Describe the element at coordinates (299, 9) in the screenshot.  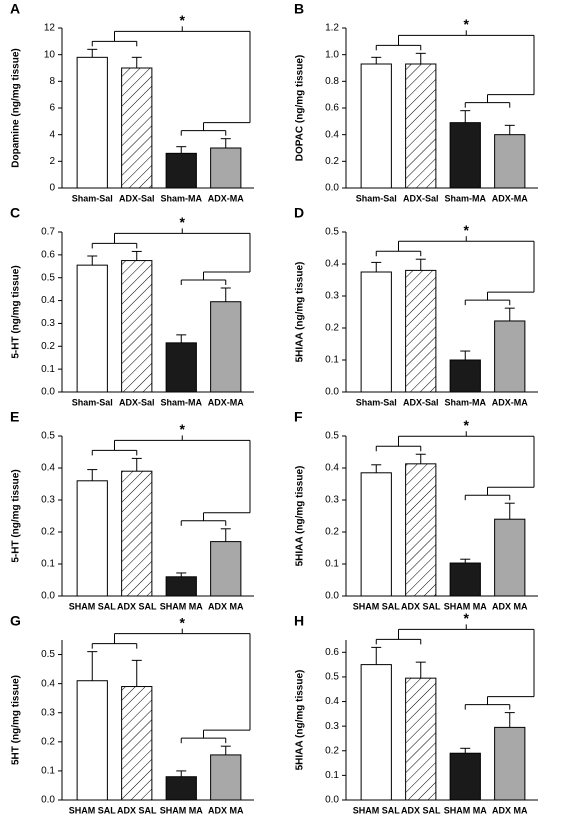
I see `panel-label: B` at that location.